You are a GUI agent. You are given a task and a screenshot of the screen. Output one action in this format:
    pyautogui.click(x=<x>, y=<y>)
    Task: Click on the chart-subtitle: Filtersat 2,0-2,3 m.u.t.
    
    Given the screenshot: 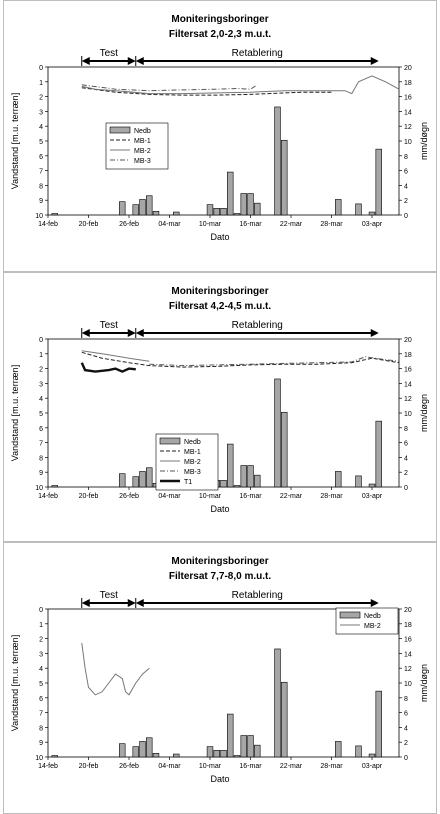 What is the action you would take?
    pyautogui.click(x=220, y=34)
    